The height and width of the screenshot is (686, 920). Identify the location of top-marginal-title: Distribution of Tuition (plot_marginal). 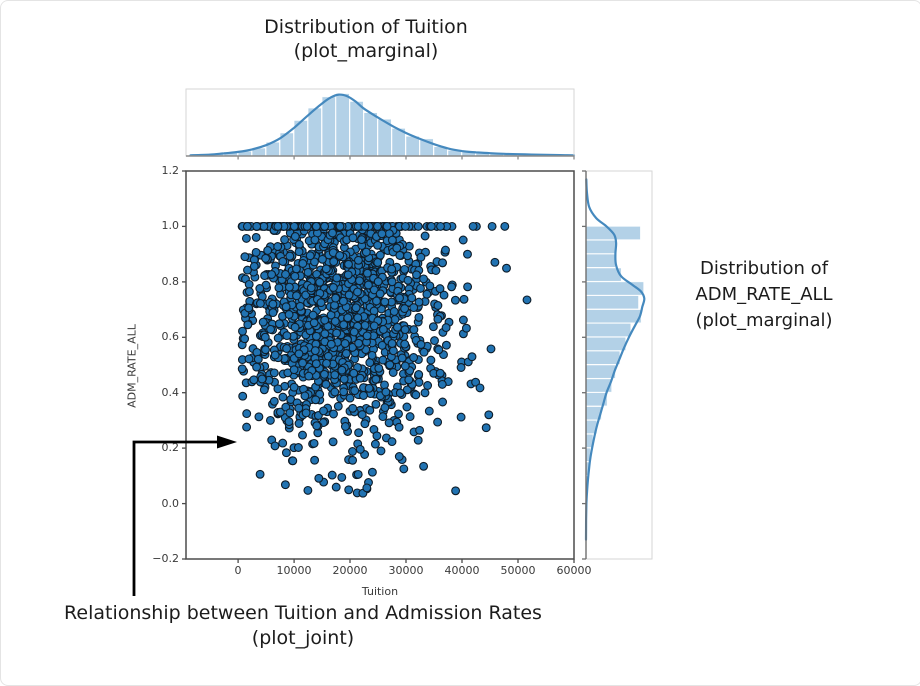
(366, 39).